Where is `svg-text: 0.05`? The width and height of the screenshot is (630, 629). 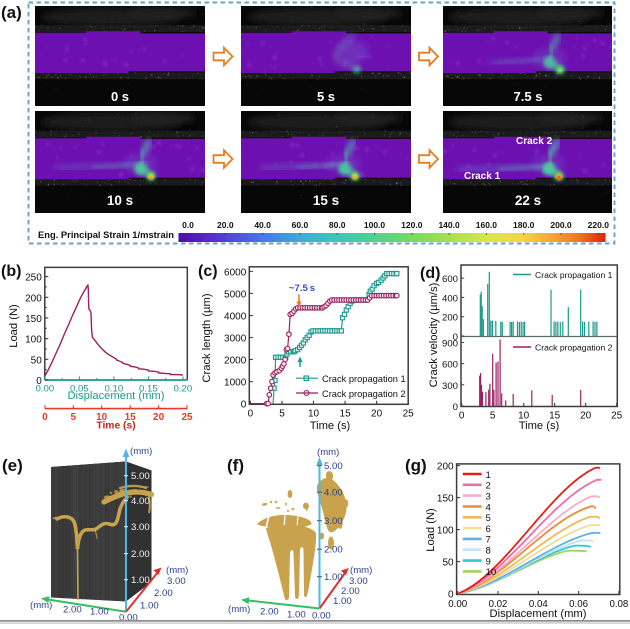
svg-text: 0.05 is located at coordinates (79, 389).